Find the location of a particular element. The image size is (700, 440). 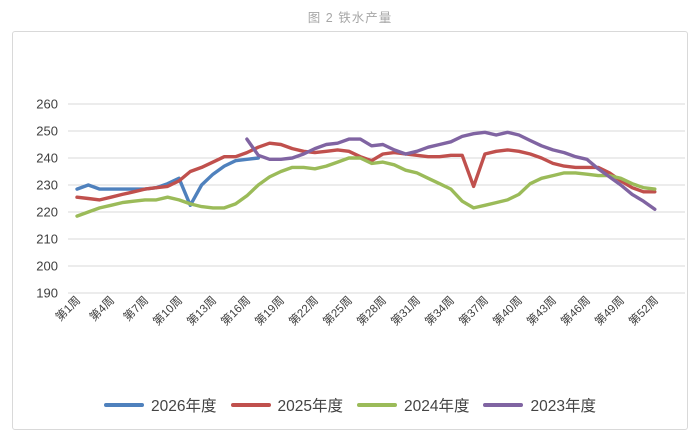

x-axis-tick-label: 第22周 is located at coordinates (303, 310).